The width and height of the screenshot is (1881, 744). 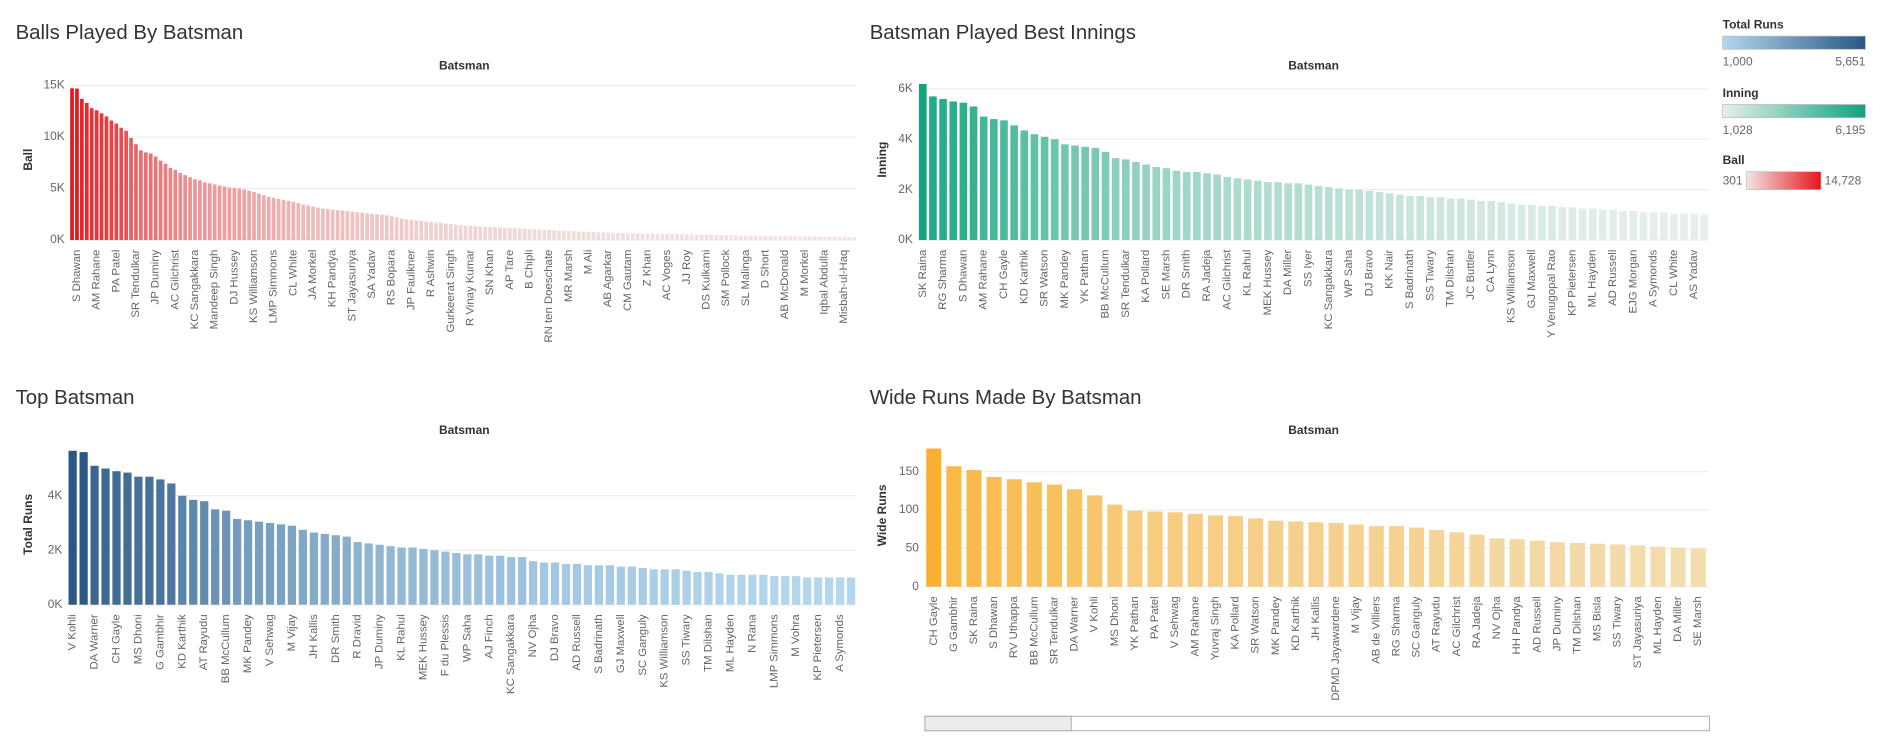 I want to click on x-tick-label: MS Bisla, so click(x=1598, y=619).